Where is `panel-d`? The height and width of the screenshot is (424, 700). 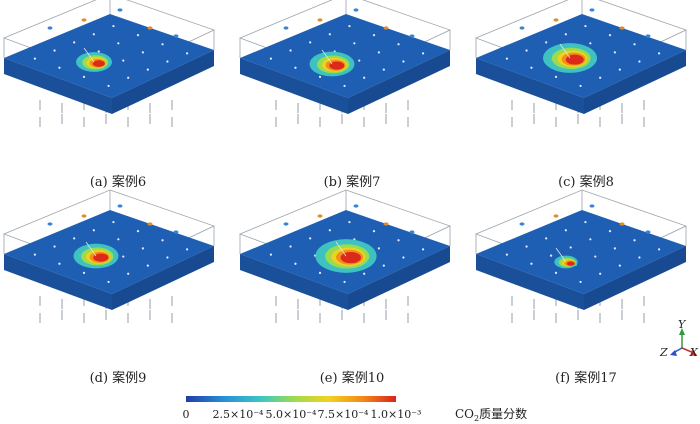 panel-d is located at coordinates (109, 256).